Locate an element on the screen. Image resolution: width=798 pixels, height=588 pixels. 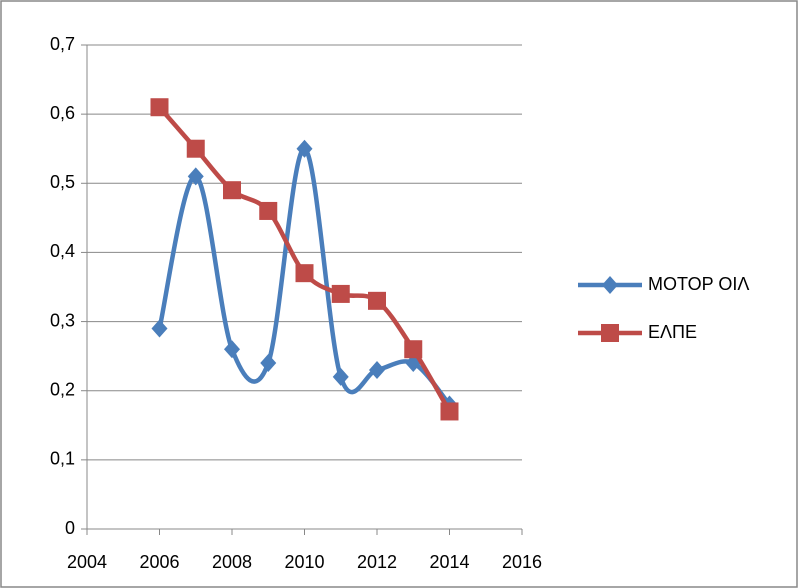
y-tick-label: 0,1 is located at coordinates (62, 459).